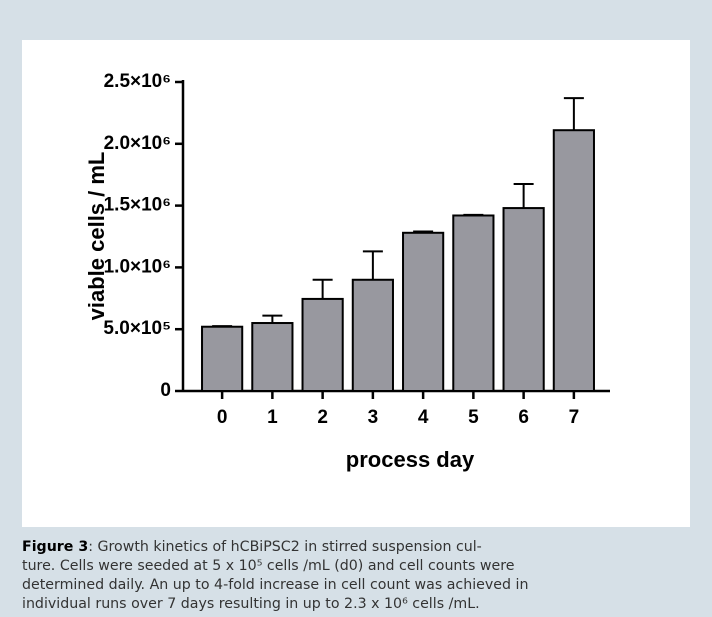 Image resolution: width=712 pixels, height=617 pixels. What do you see at coordinates (137, 143) in the screenshot?
I see `y-tick-label: 2.0×10⁶` at bounding box center [137, 143].